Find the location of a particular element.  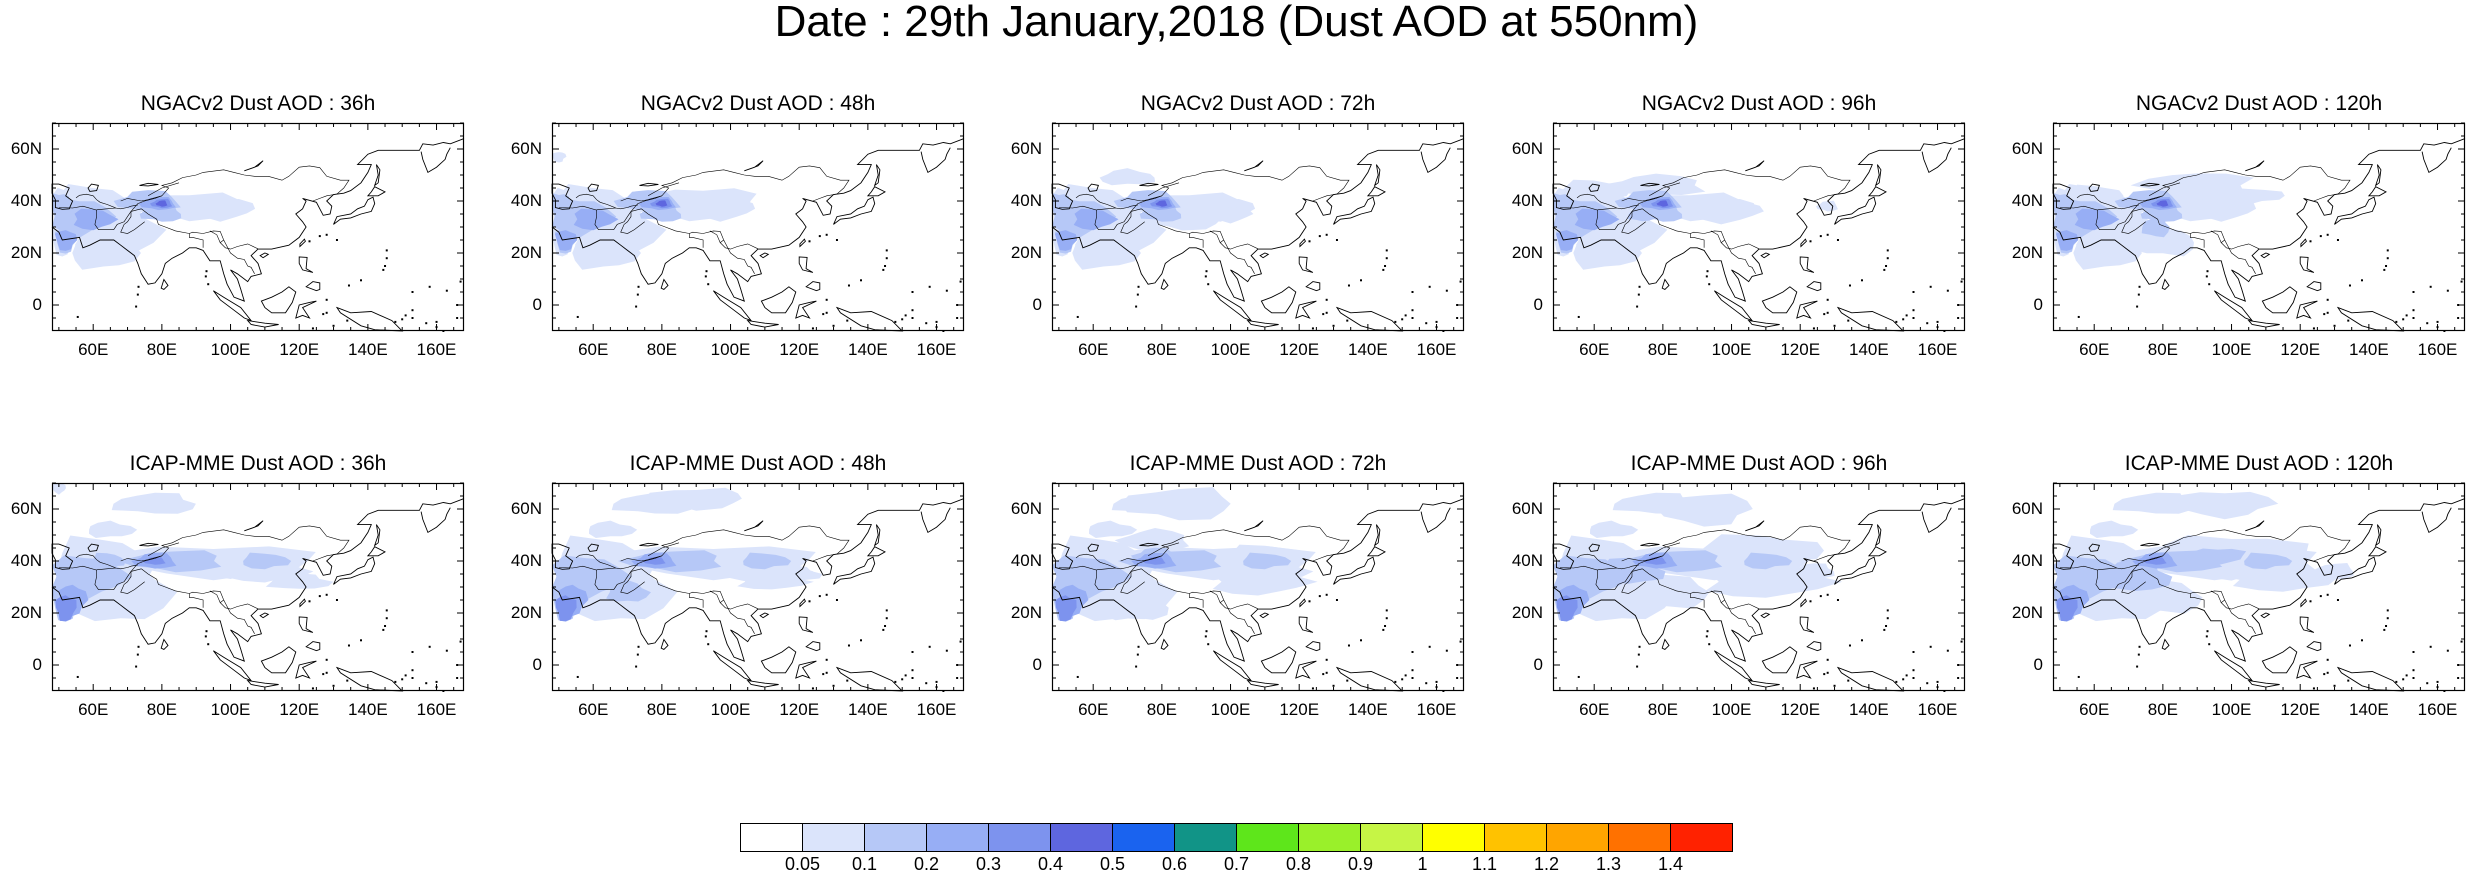

coastlines is located at coordinates (1759, 595).